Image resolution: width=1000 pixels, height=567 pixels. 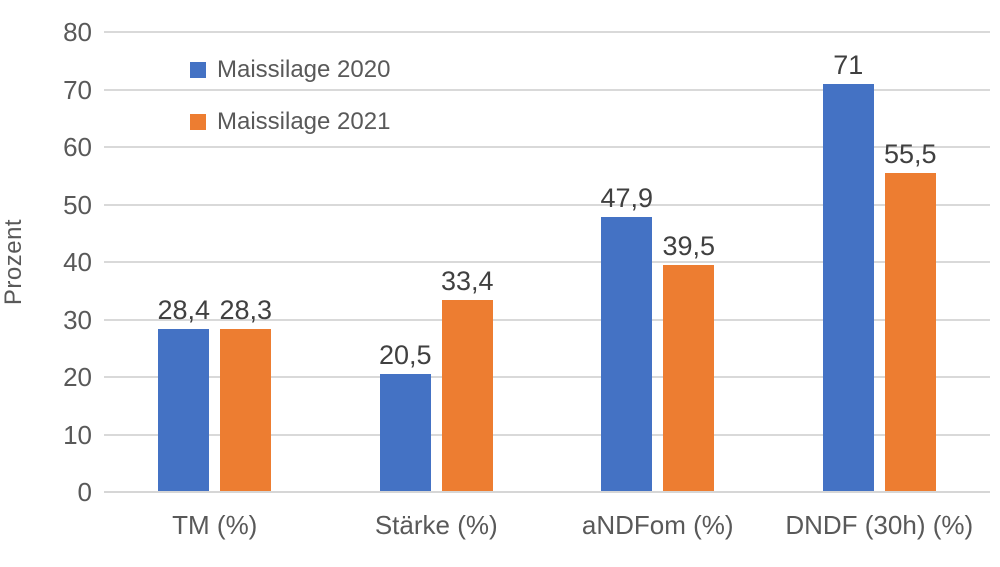 What do you see at coordinates (657, 525) in the screenshot?
I see `category-label: aNDFom (%)` at bounding box center [657, 525].